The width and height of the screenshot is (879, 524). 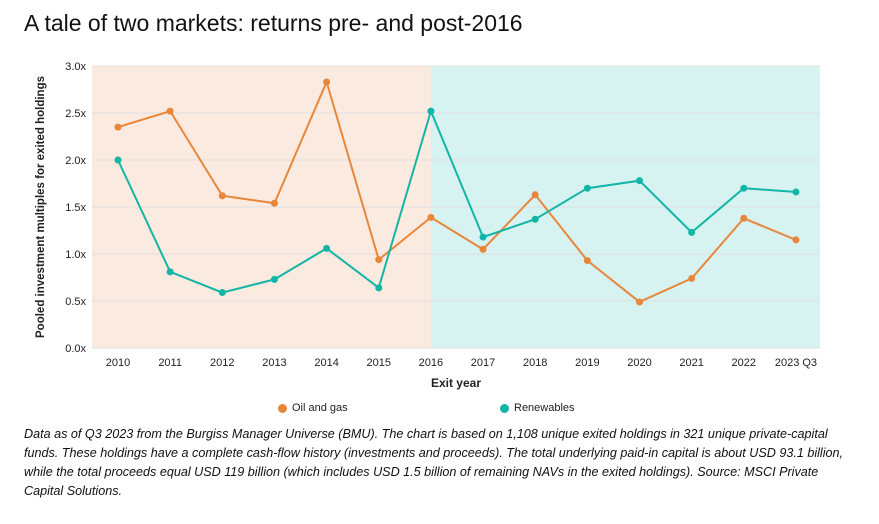 I want to click on x-tick-label: 2012, so click(x=222, y=363).